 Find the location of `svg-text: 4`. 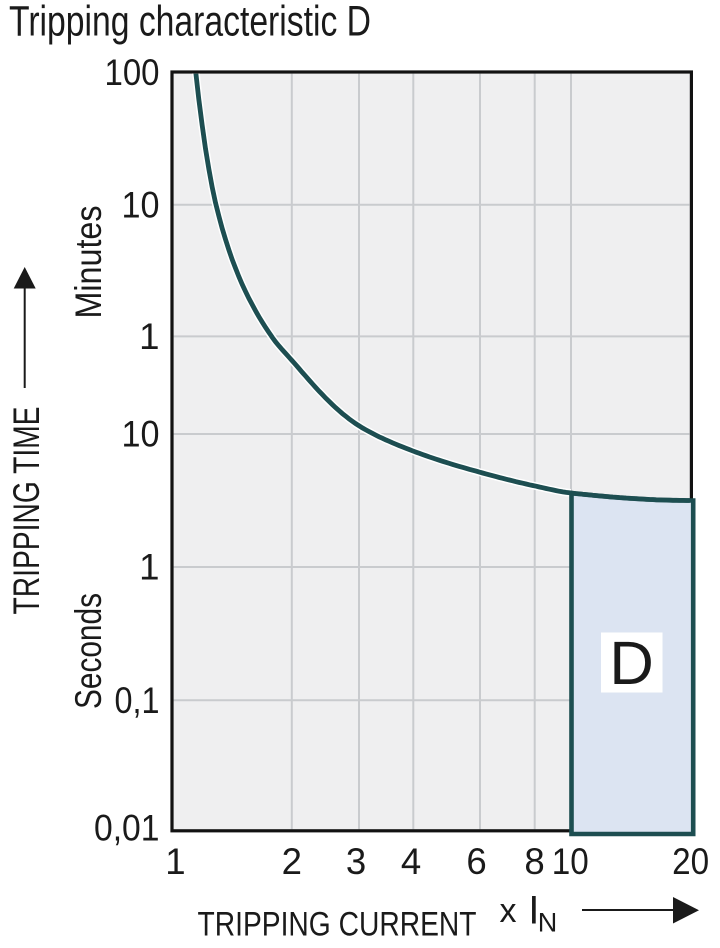

svg-text: 4 is located at coordinates (411, 861).